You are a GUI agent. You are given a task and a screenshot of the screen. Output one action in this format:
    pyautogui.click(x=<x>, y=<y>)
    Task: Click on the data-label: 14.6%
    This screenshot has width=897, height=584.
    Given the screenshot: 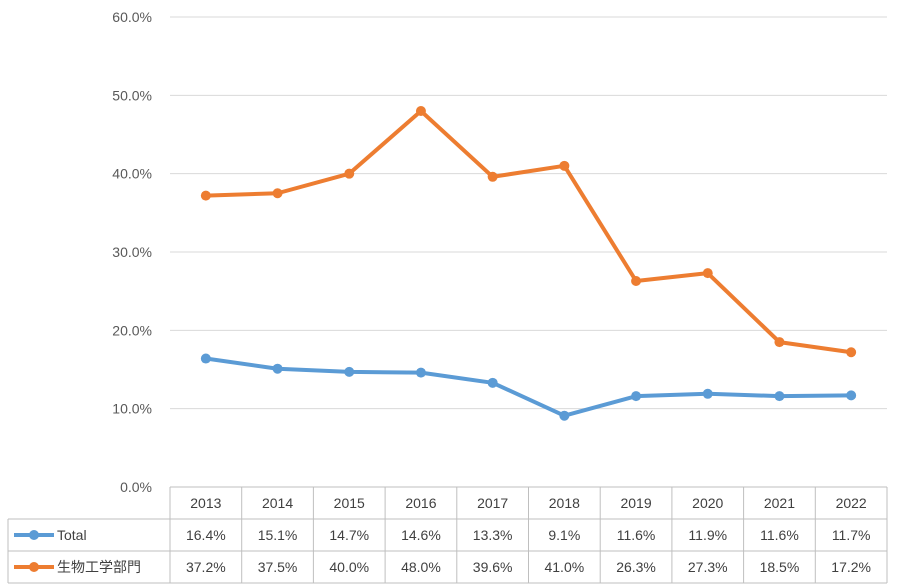 What is the action you would take?
    pyautogui.click(x=421, y=535)
    